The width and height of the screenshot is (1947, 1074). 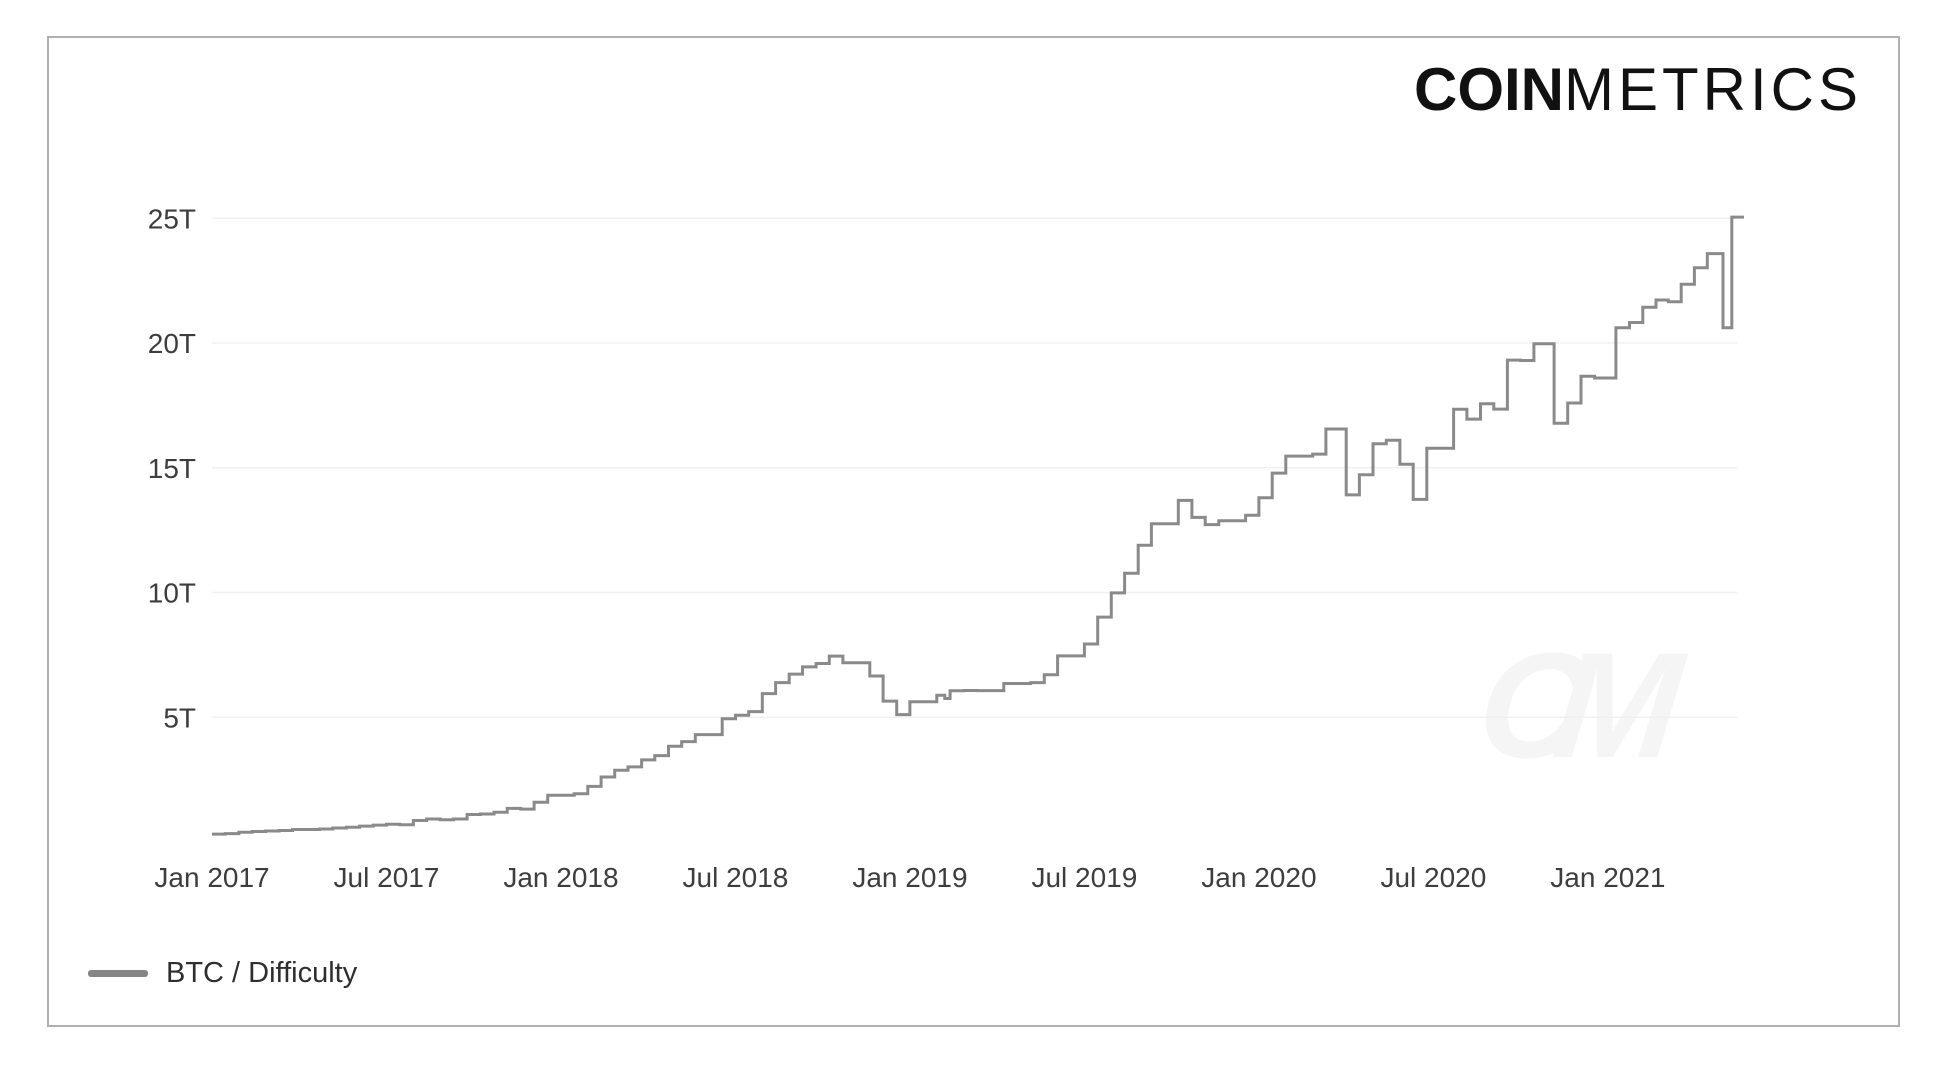 What do you see at coordinates (172, 593) in the screenshot?
I see `y-tick-10T: 10T` at bounding box center [172, 593].